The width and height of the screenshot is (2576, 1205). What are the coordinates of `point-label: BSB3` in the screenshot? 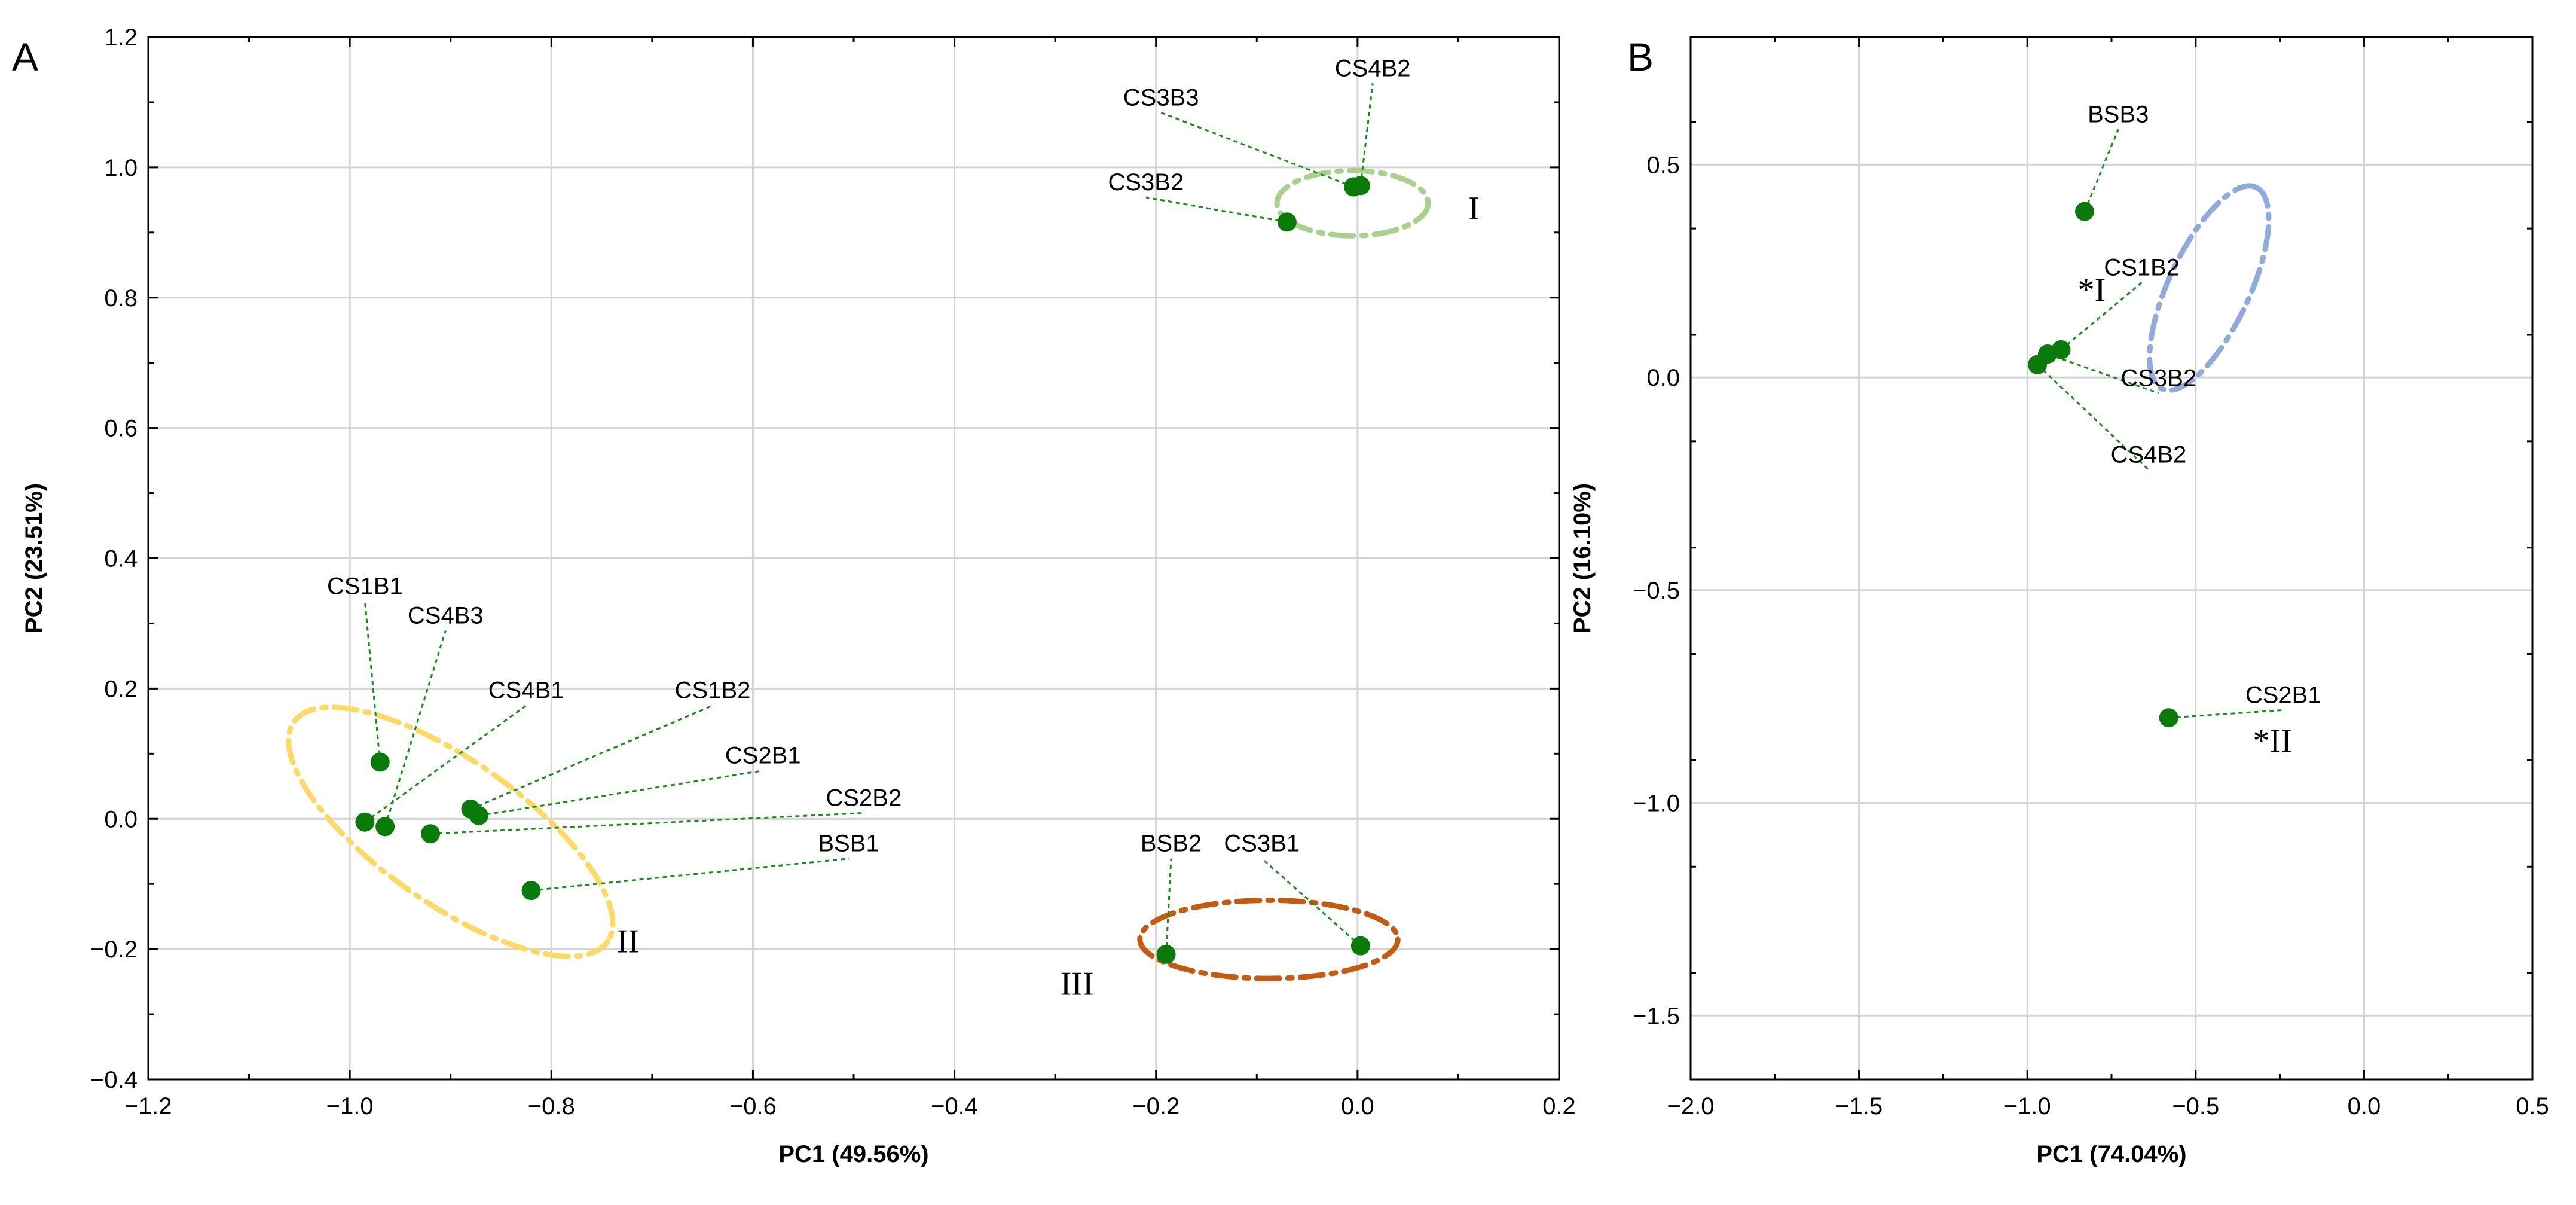 It's located at (2118, 114).